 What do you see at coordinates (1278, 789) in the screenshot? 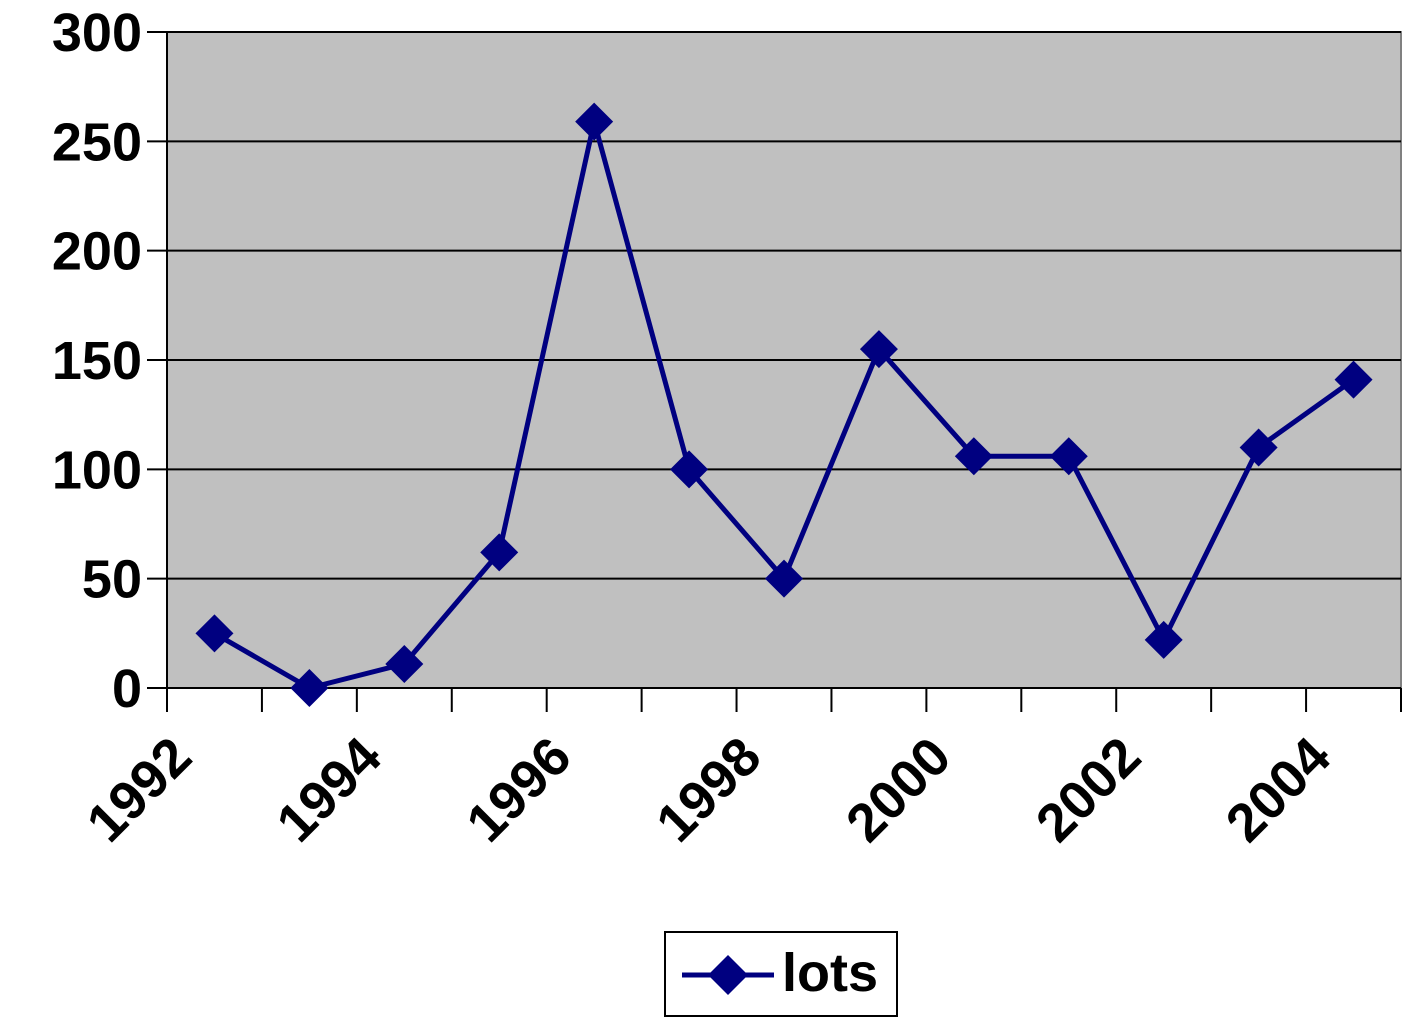
I see `x-tick-label: 2004` at bounding box center [1278, 789].